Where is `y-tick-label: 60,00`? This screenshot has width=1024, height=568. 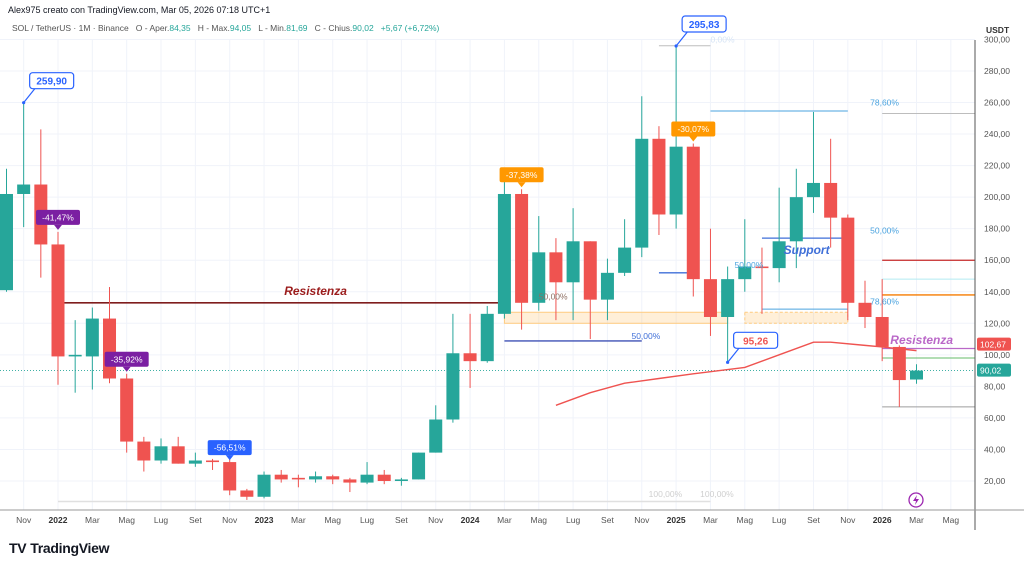 y-tick-label: 60,00 is located at coordinates (995, 418).